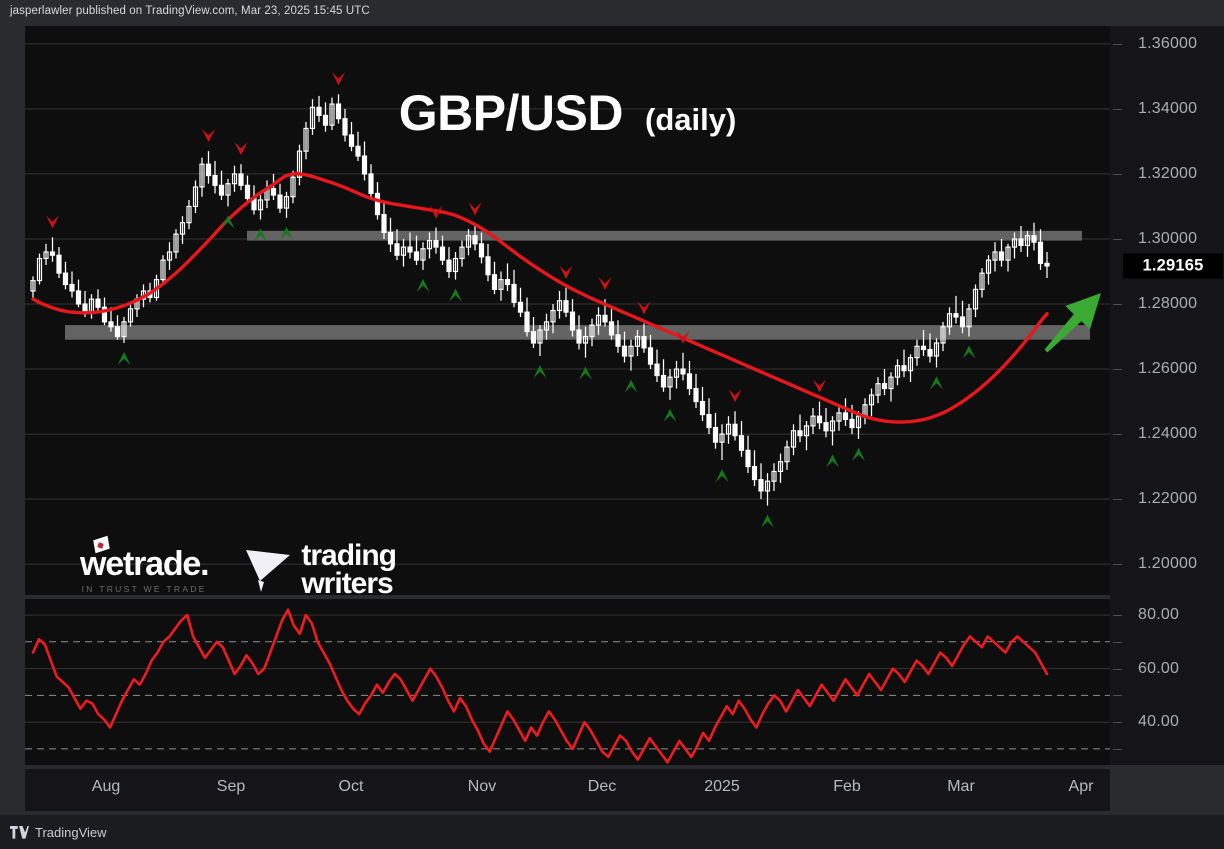 The width and height of the screenshot is (1224, 849). What do you see at coordinates (612, 832) in the screenshot?
I see `chart-footer: TradingView` at bounding box center [612, 832].